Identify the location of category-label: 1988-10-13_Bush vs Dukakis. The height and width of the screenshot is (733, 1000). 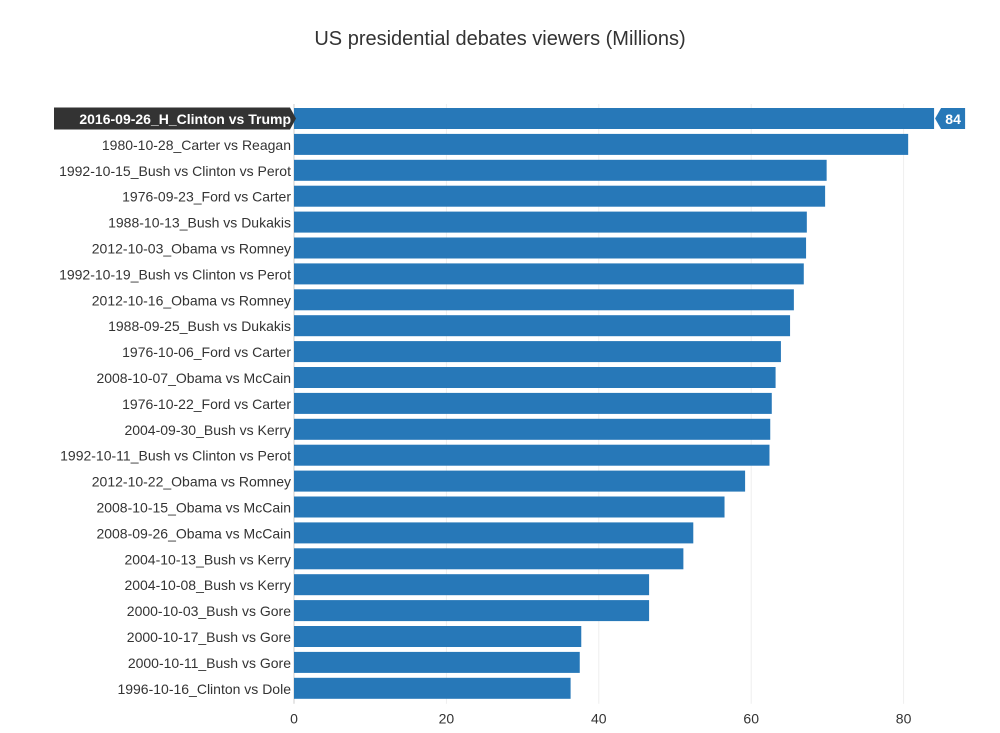
(199, 223).